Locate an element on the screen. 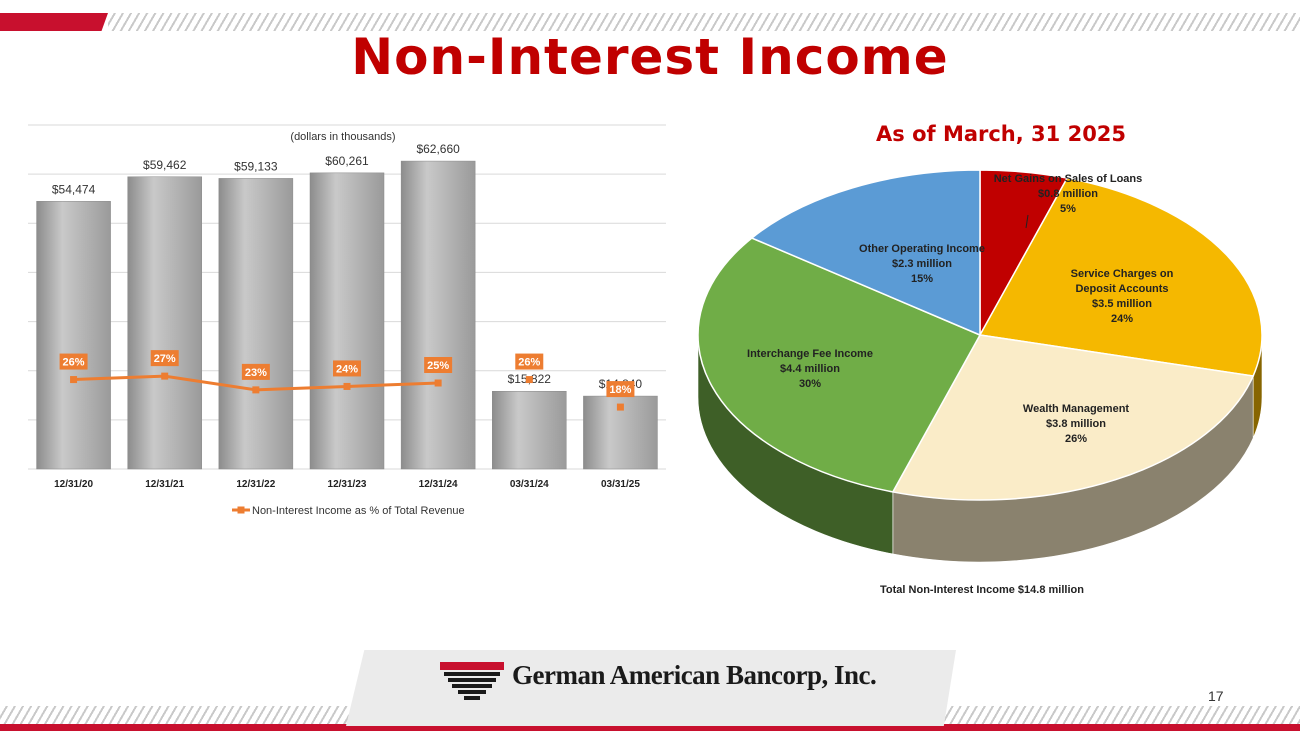  bar-value-label: $54,474 is located at coordinates (74, 189).